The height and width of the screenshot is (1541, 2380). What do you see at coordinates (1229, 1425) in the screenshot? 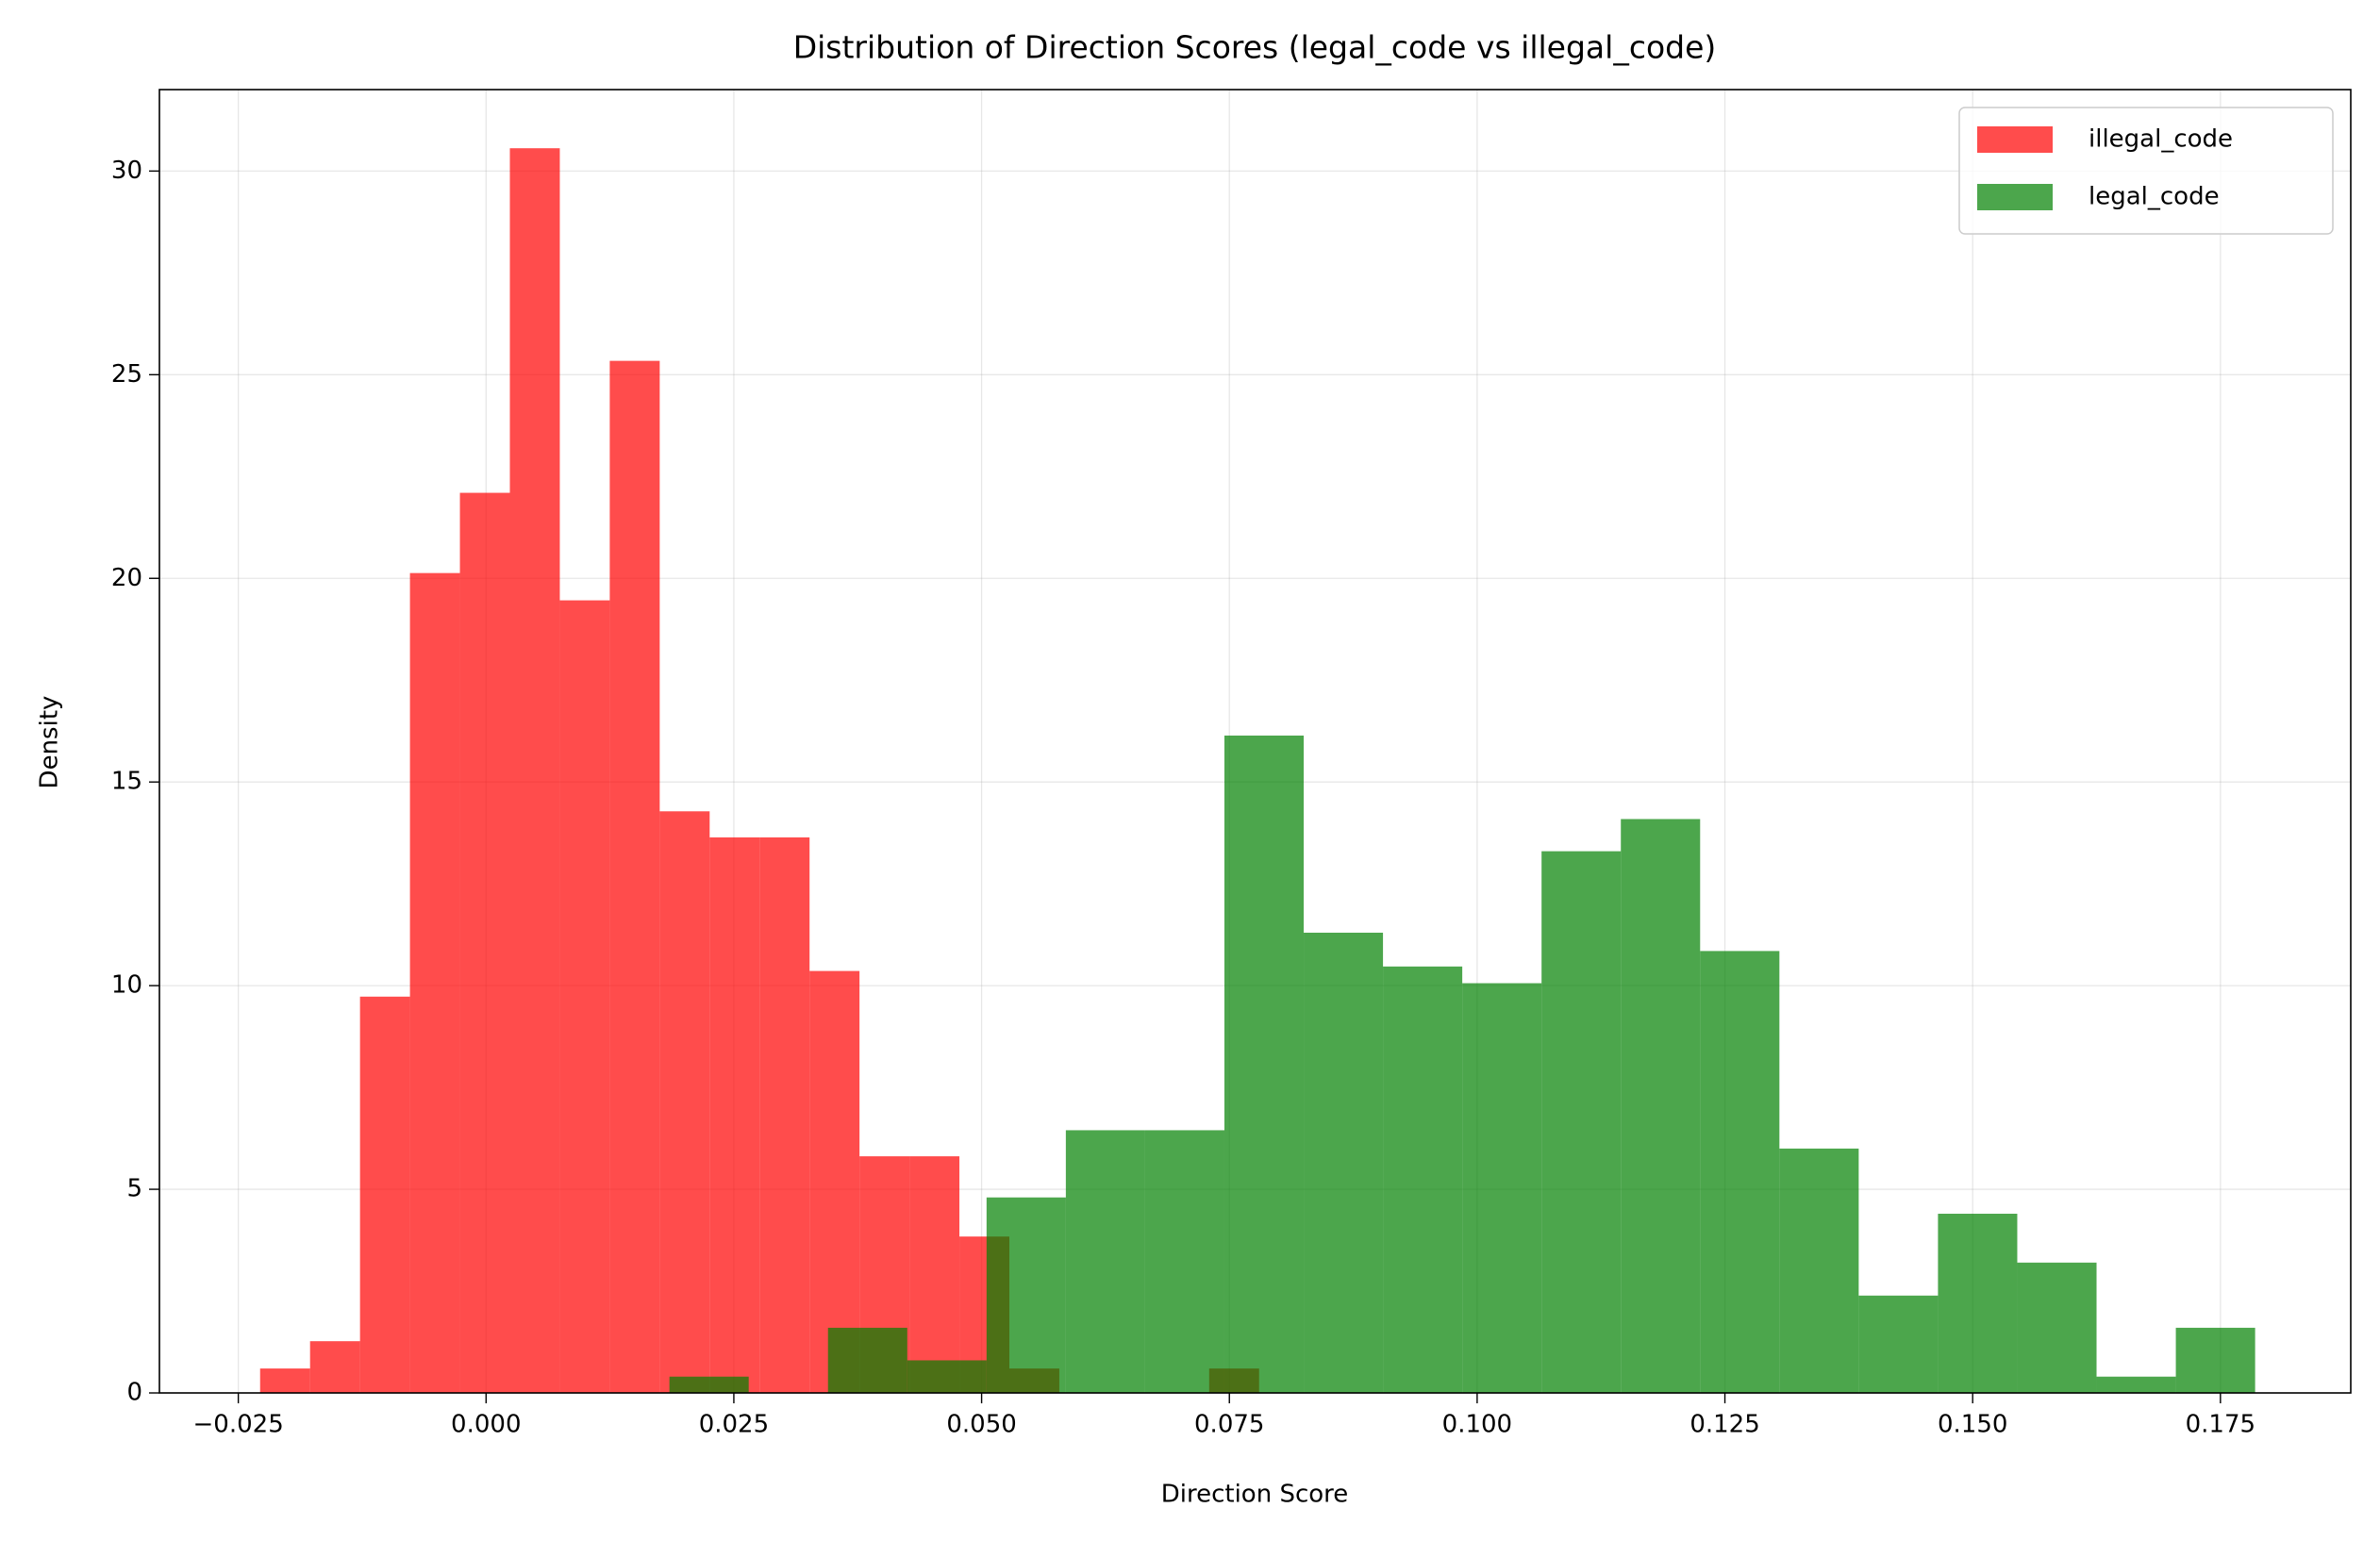
I see `x-tick-label: 0.075` at bounding box center [1229, 1425].